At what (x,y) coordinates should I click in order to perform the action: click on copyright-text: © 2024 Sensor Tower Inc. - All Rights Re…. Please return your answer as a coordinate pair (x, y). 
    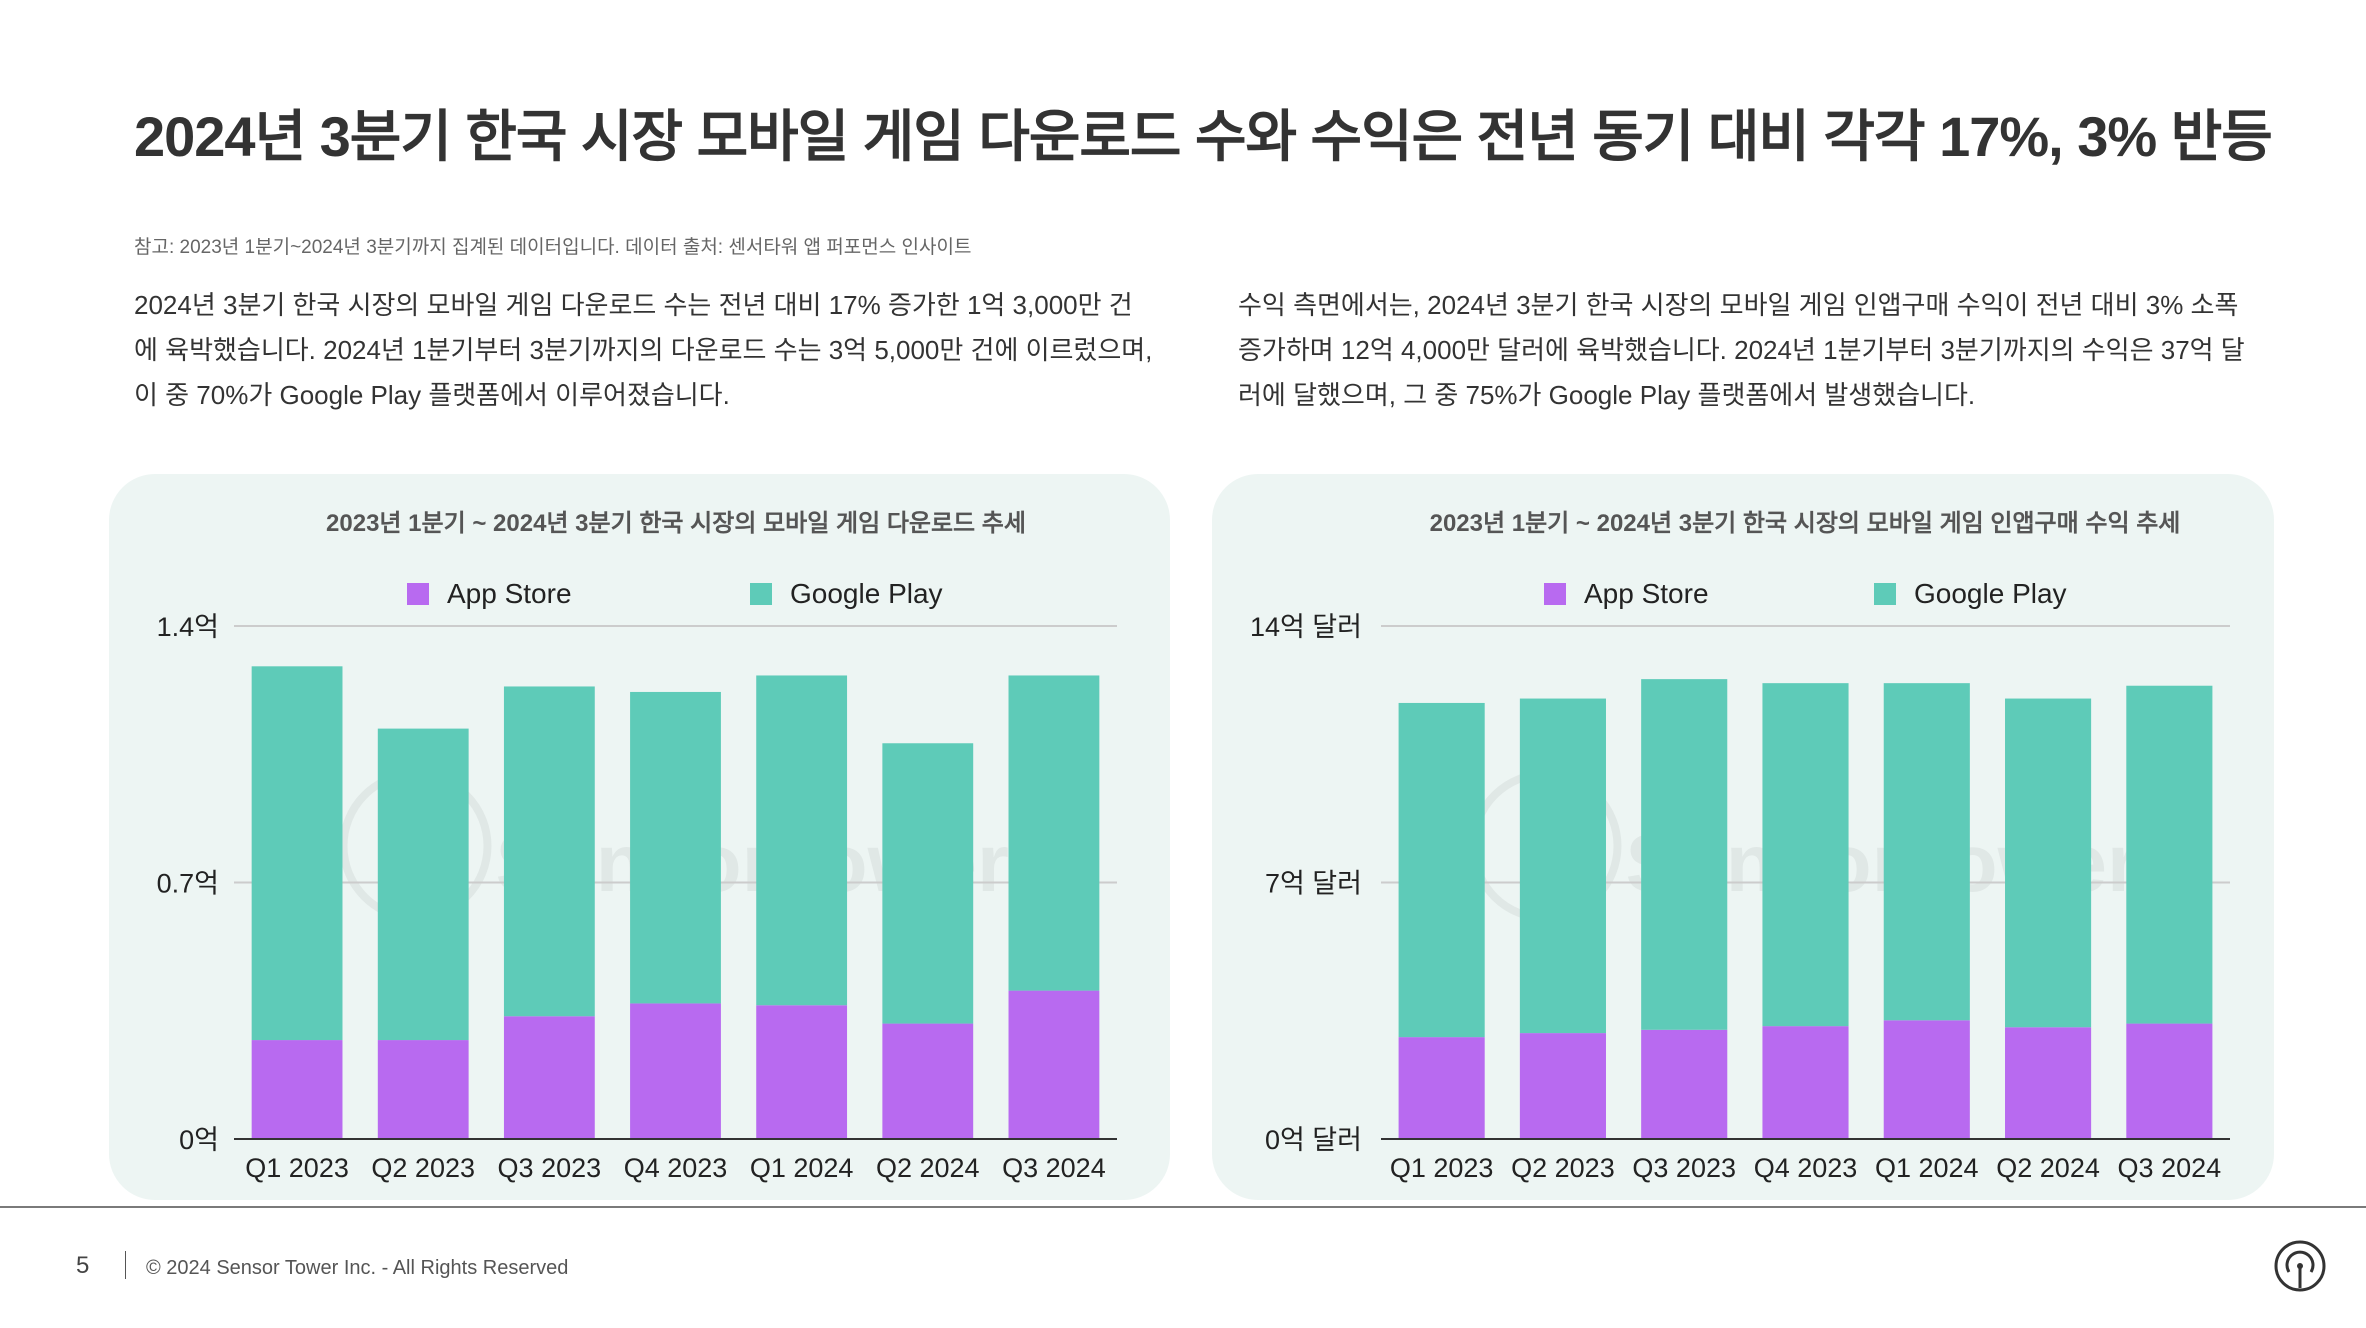
    Looking at the image, I should click on (357, 1268).